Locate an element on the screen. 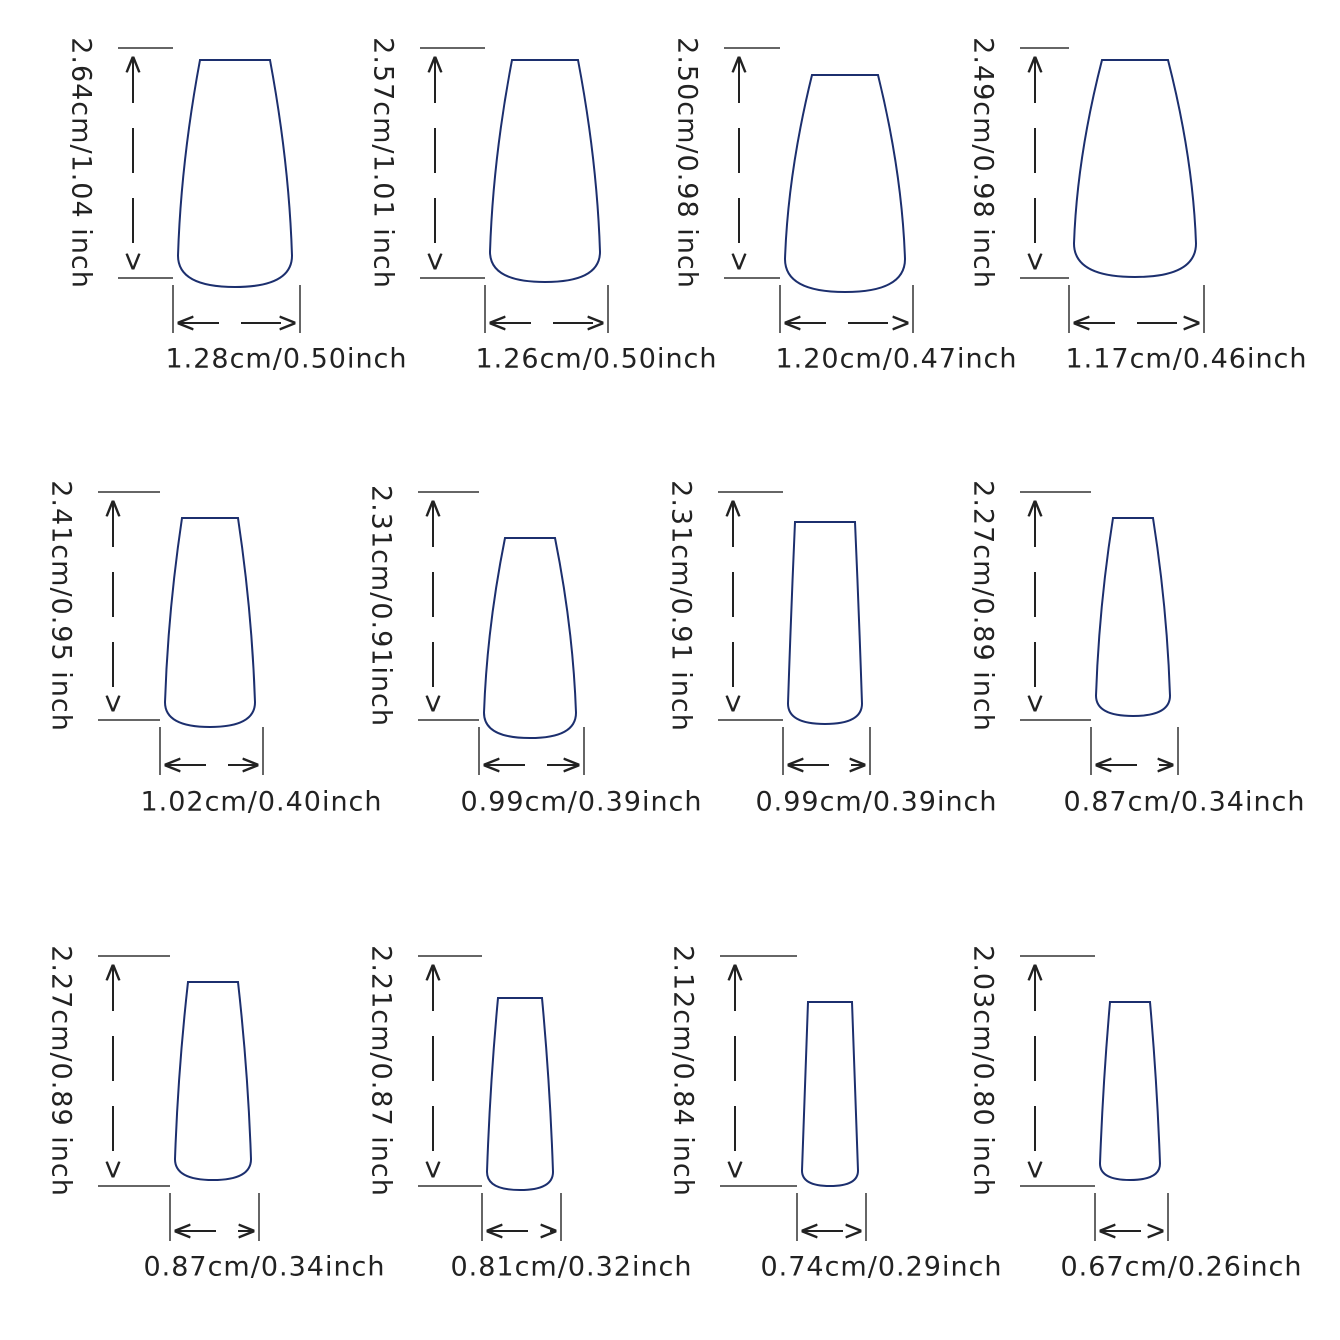  height-label: 2.21cm/0.87 inch is located at coordinates (381, 1071).